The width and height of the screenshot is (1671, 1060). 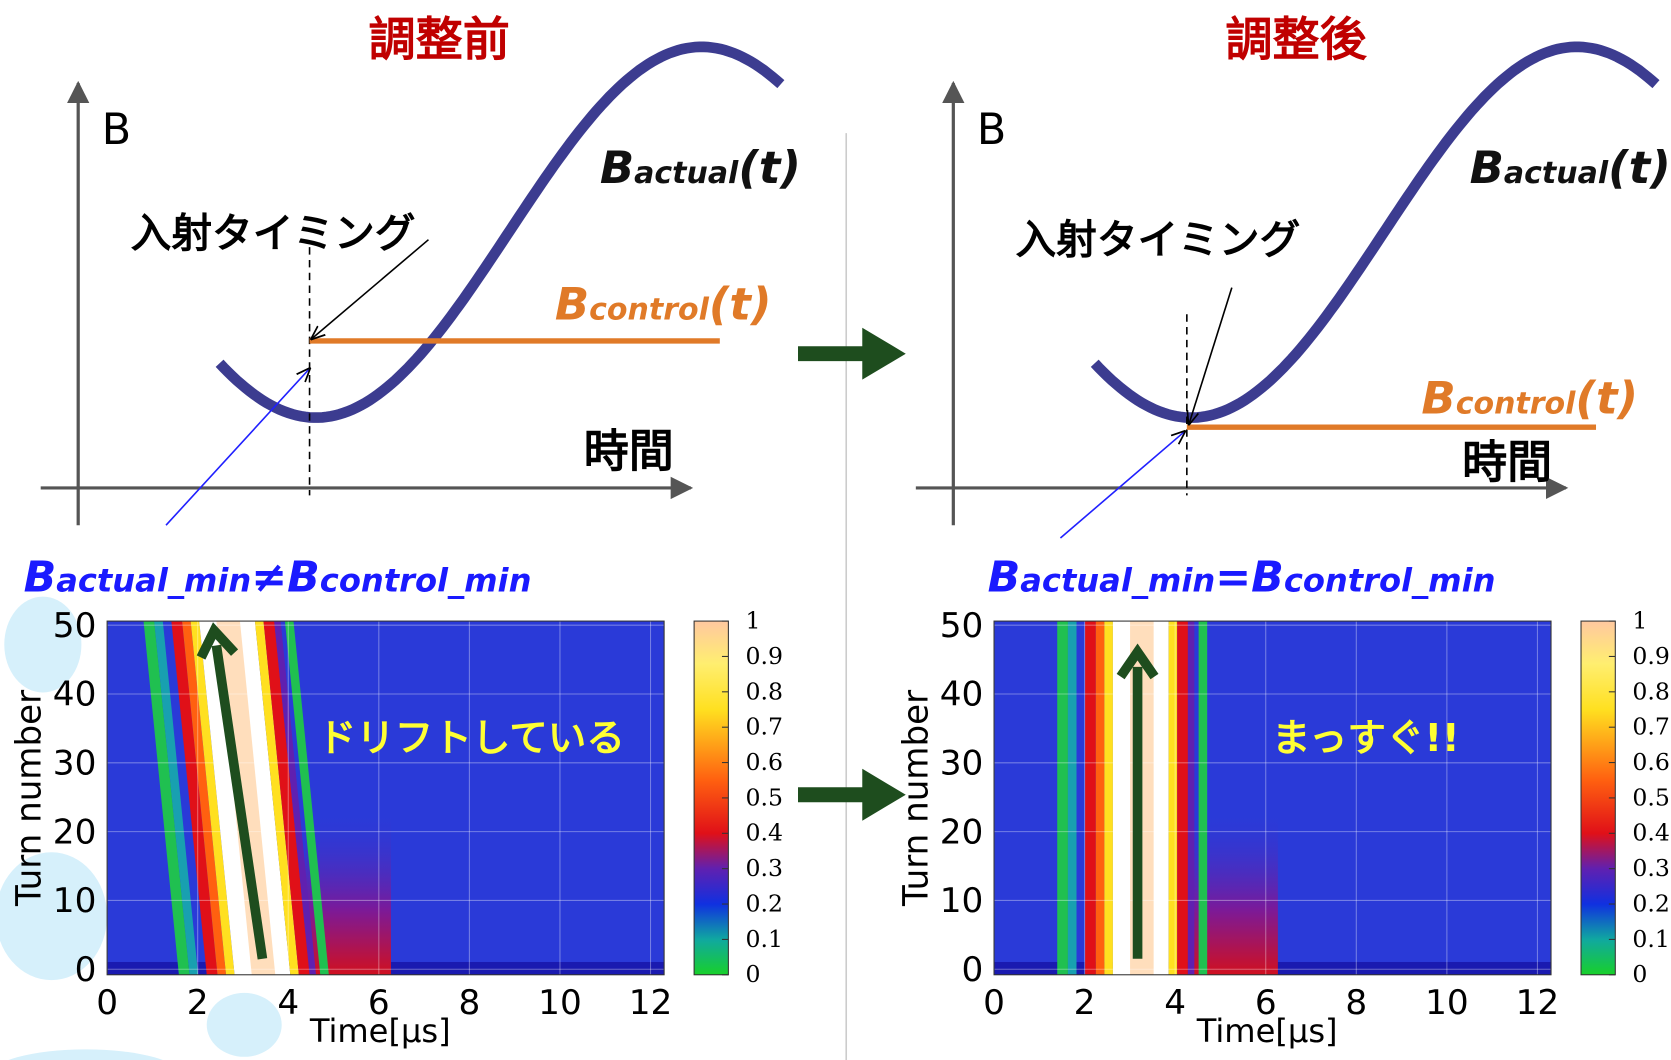 I want to click on y-tick-label: 20, so click(x=75, y=832).